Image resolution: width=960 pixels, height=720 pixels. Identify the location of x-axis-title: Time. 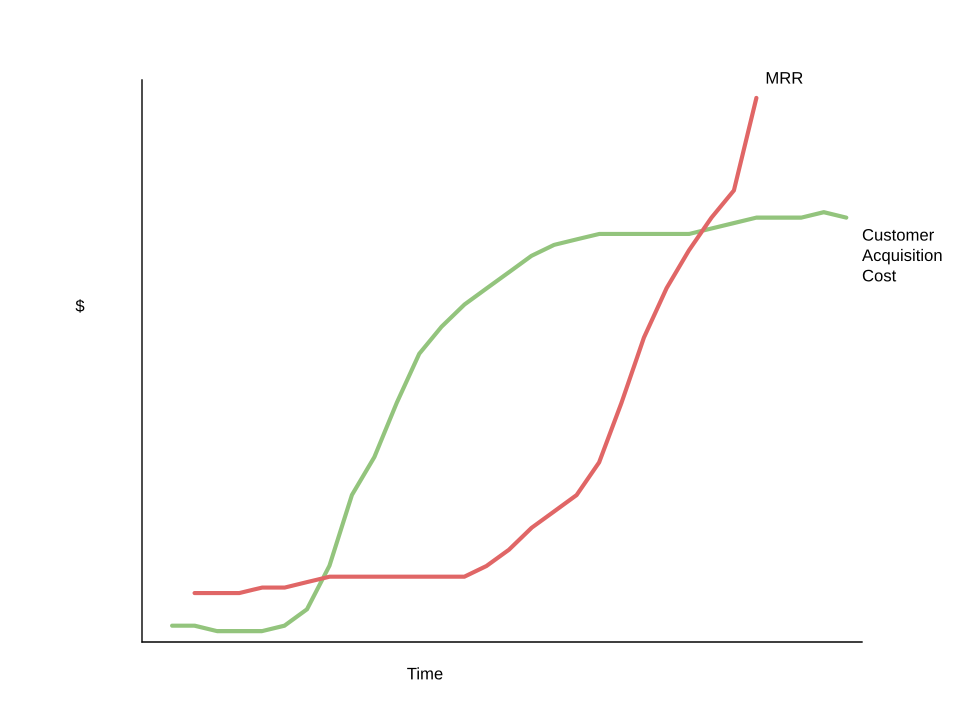
(424, 673).